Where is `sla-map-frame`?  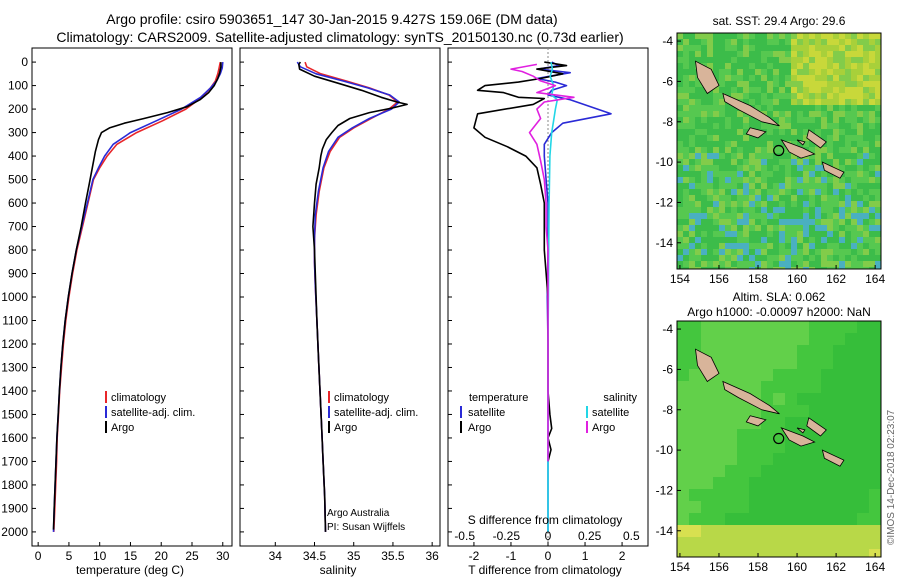 sla-map-frame is located at coordinates (779, 439).